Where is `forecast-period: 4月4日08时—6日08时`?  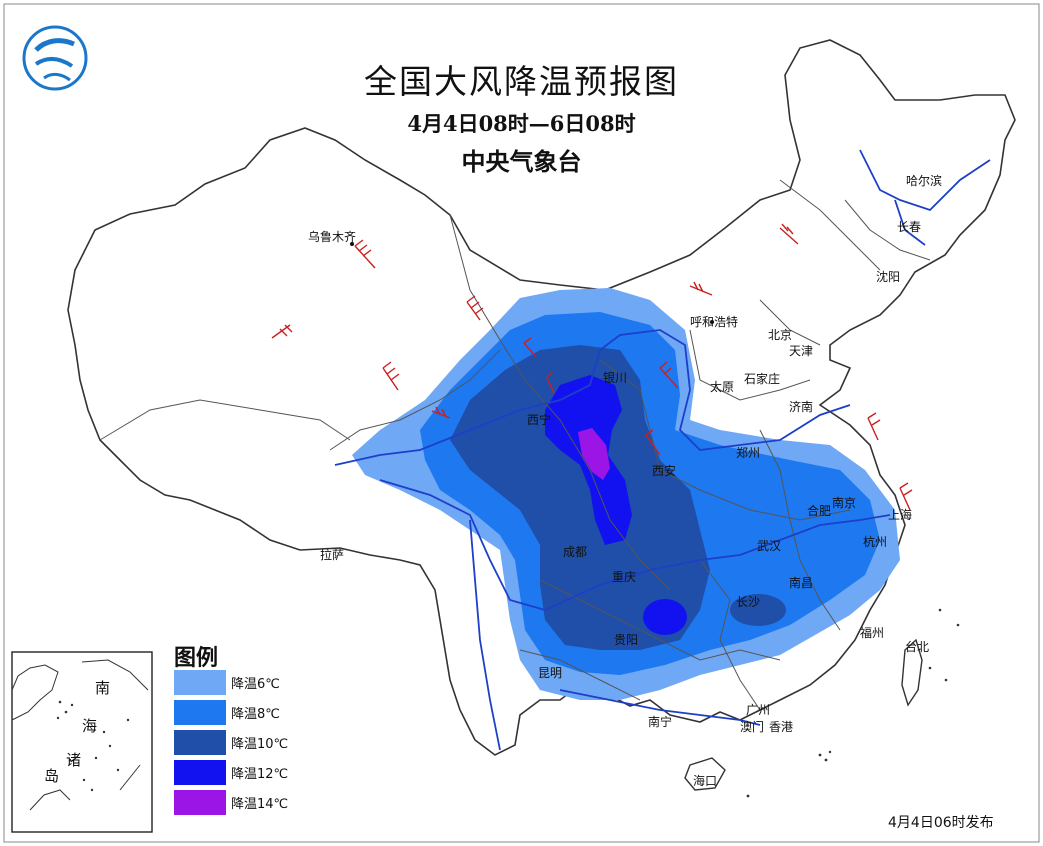 forecast-period: 4月4日08时—6日08时 is located at coordinates (521, 123).